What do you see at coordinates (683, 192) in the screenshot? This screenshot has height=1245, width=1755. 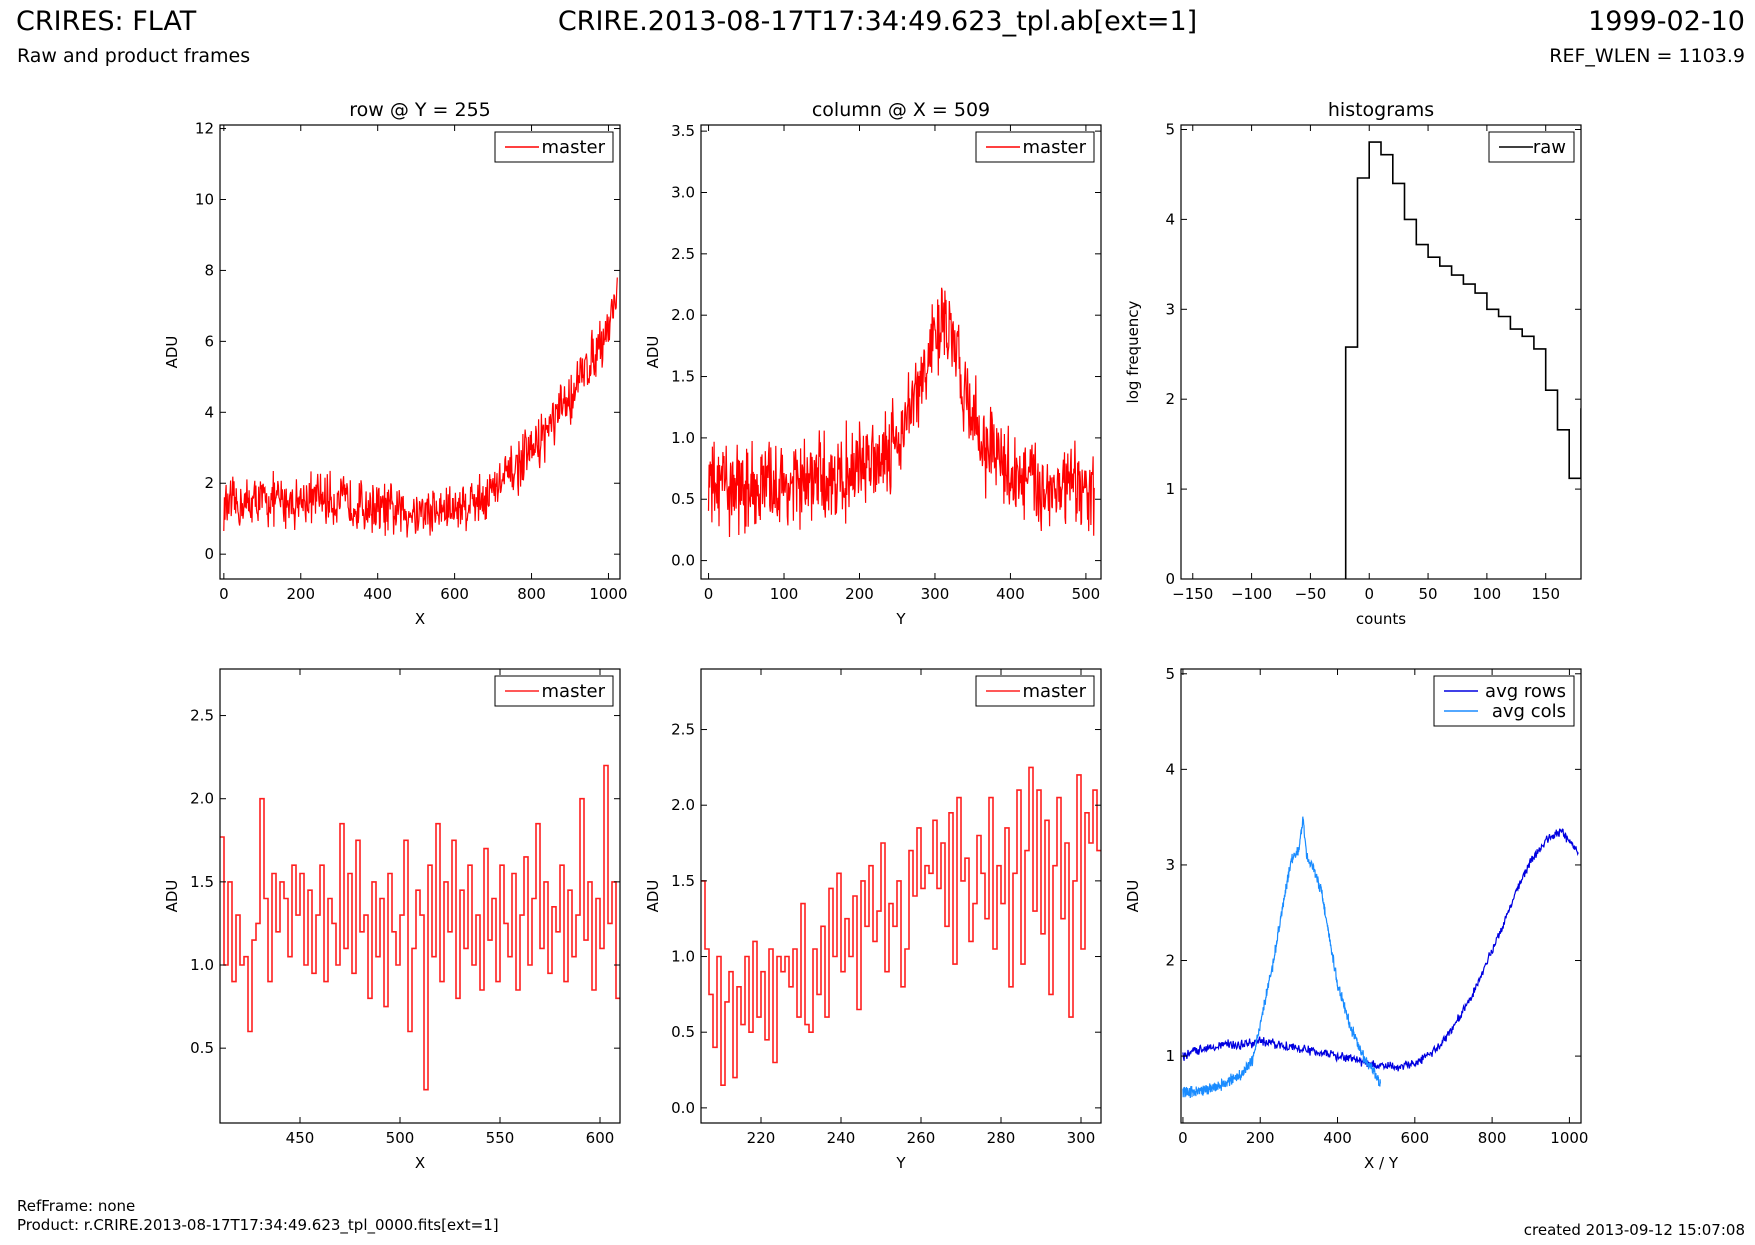 I see `y-tick-label: 3.0` at bounding box center [683, 192].